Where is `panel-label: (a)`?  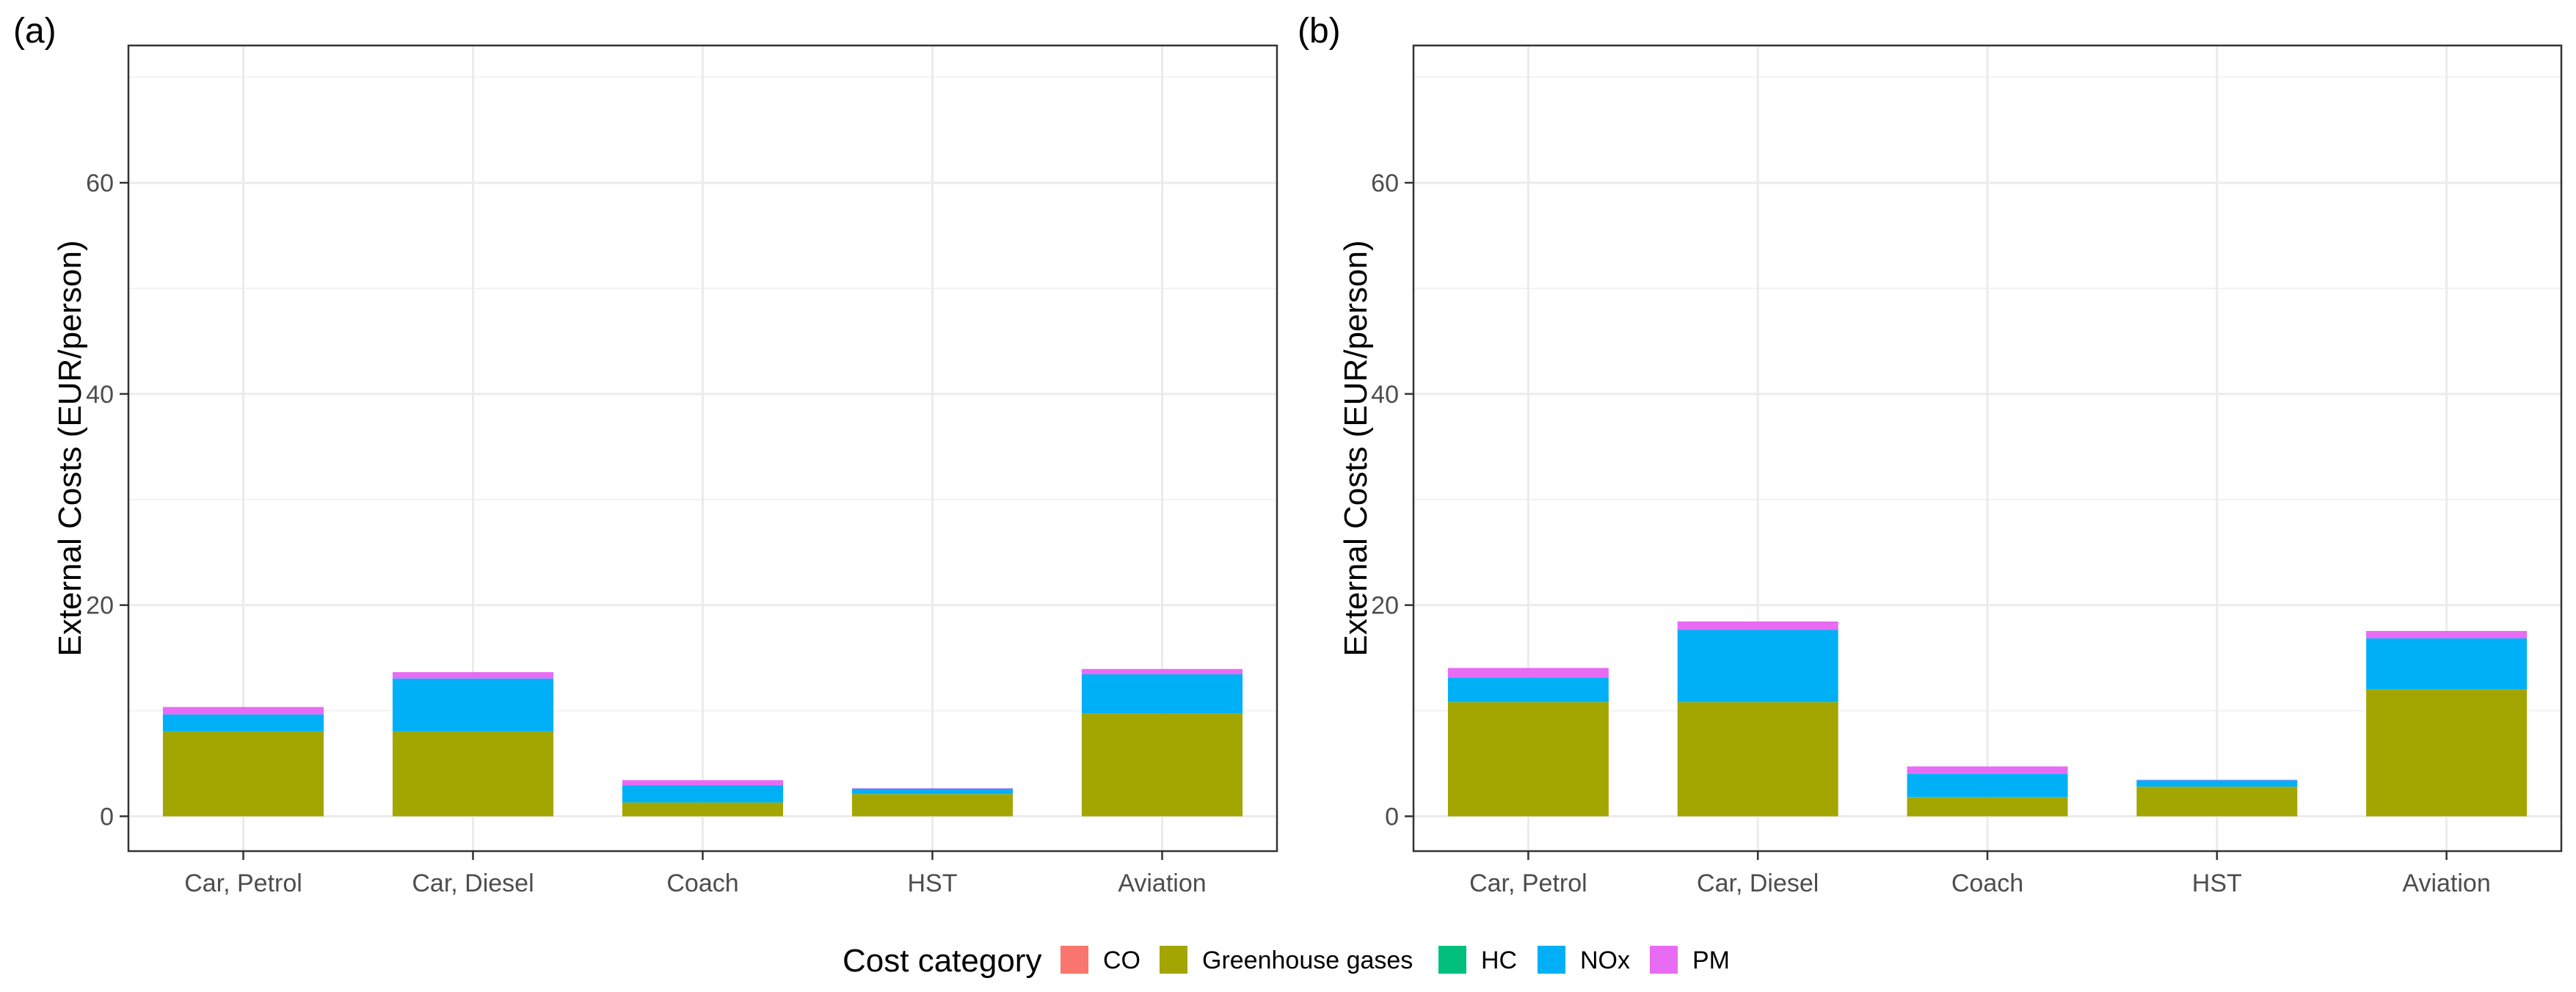
panel-label: (a) is located at coordinates (35, 31).